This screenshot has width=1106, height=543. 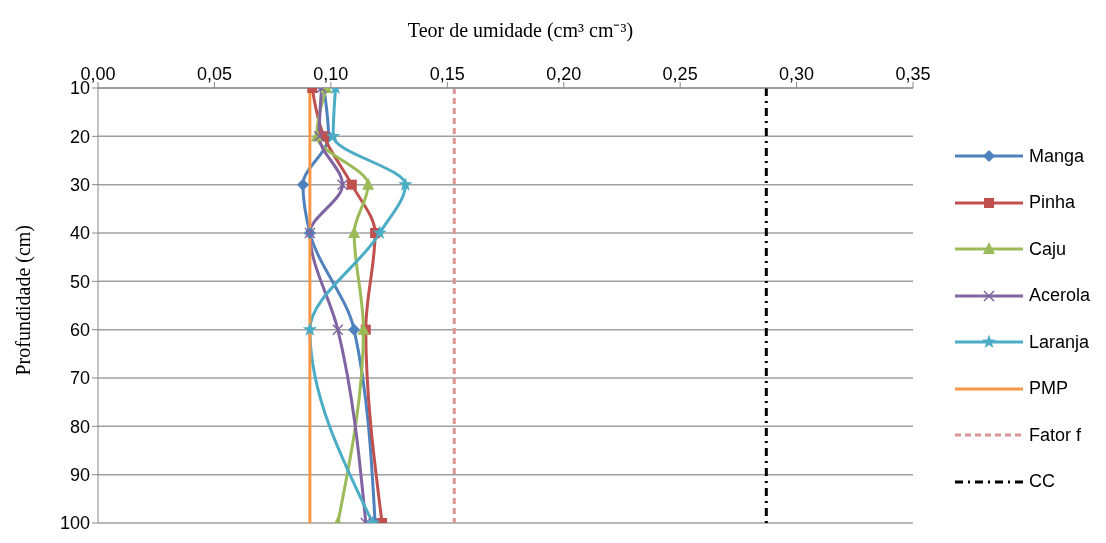 I want to click on legend-label: Fator f, so click(x=1055, y=435).